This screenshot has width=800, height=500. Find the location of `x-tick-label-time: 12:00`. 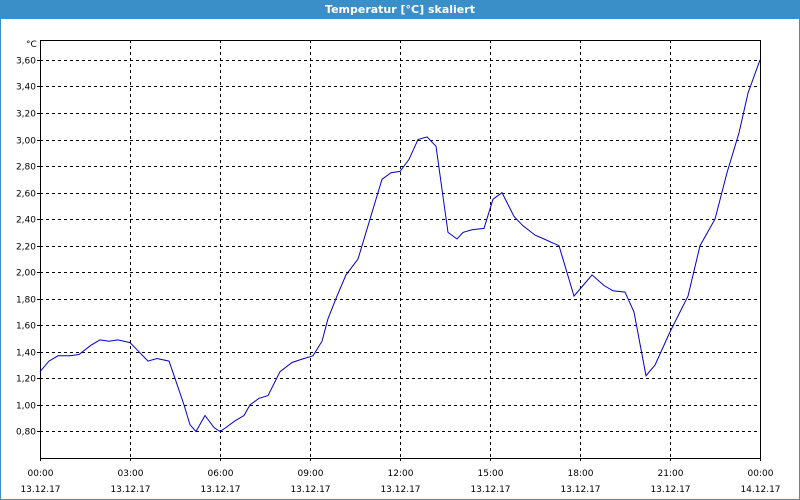

x-tick-label-time: 12:00 is located at coordinates (401, 474).